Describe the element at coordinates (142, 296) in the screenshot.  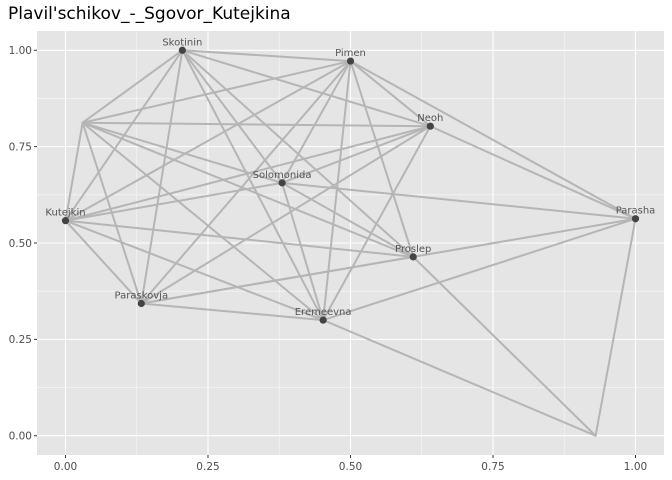
I see `node-label: Paraskovja` at that location.